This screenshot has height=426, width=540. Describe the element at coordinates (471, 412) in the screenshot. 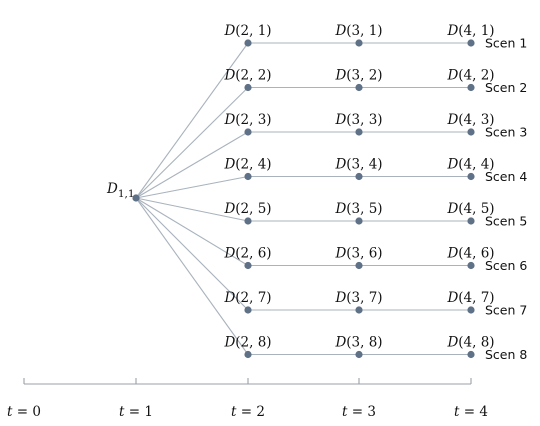

I see `time-tick-label-4: t = 4` at that location.